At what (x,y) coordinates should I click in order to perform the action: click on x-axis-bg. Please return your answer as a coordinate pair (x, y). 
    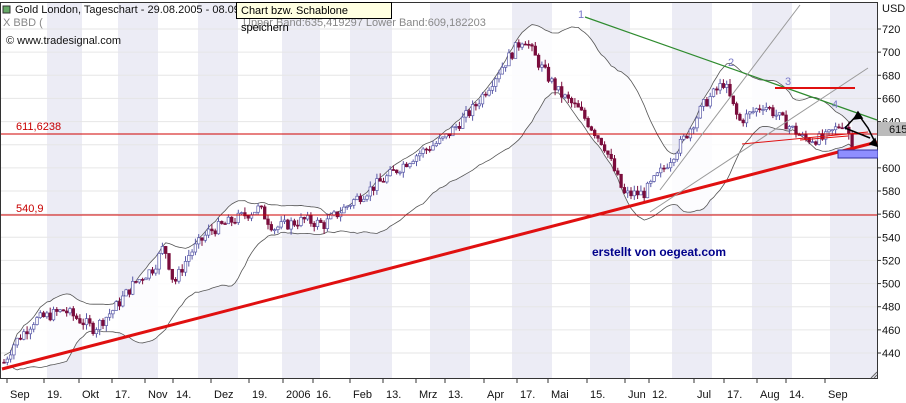
    Looking at the image, I should click on (453, 391).